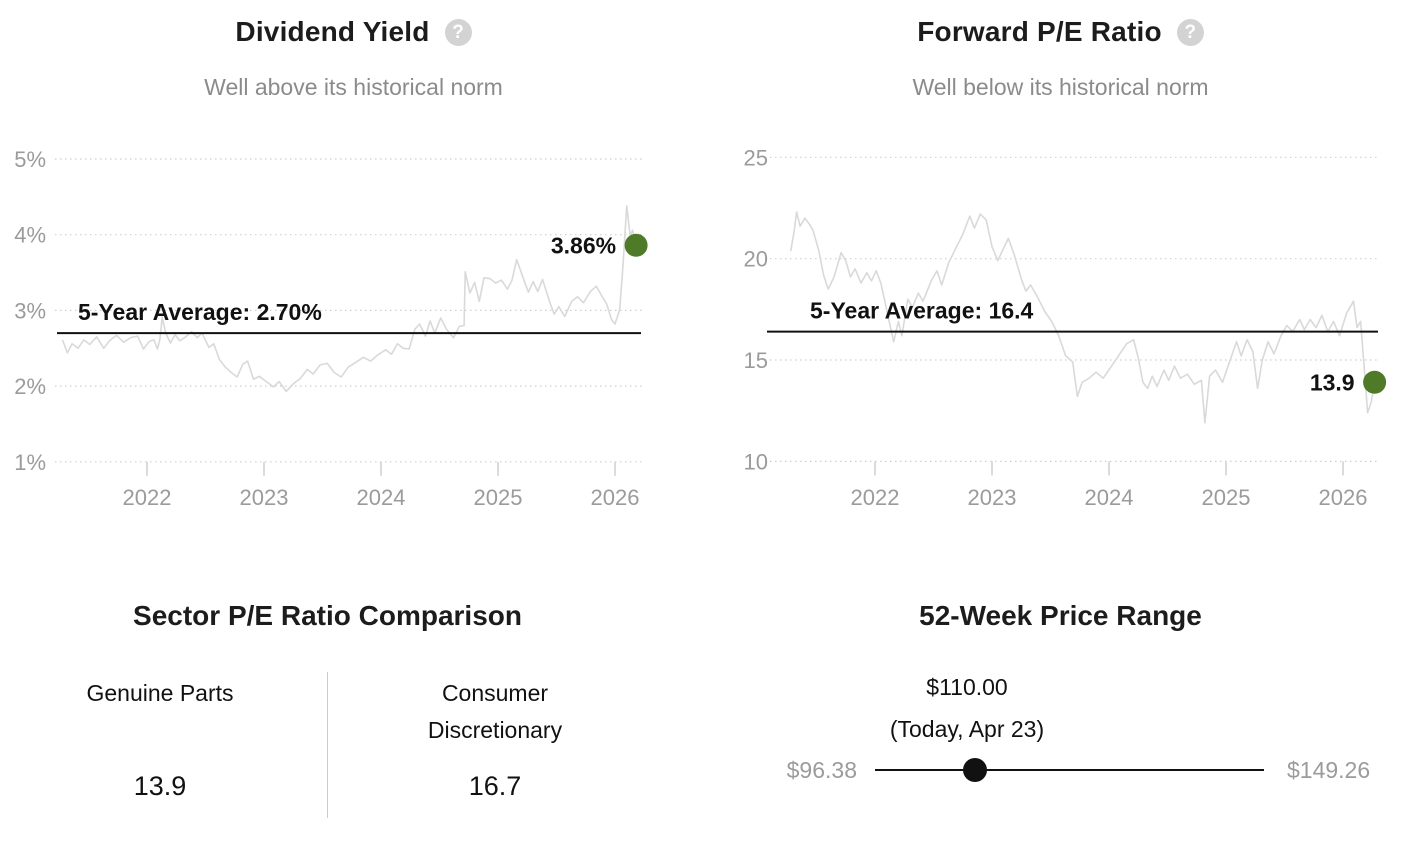 The height and width of the screenshot is (868, 1414). Describe the element at coordinates (756, 259) in the screenshot. I see `y-axis-label: 20` at that location.